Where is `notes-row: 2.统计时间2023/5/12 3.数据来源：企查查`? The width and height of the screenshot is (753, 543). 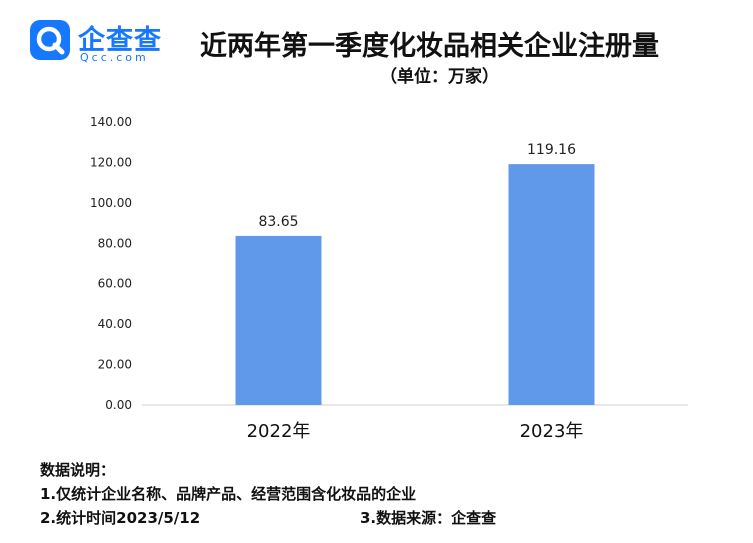
notes-row: 2.统计时间2023/5/12 3.数据来源：企查查 is located at coordinates (360, 518).